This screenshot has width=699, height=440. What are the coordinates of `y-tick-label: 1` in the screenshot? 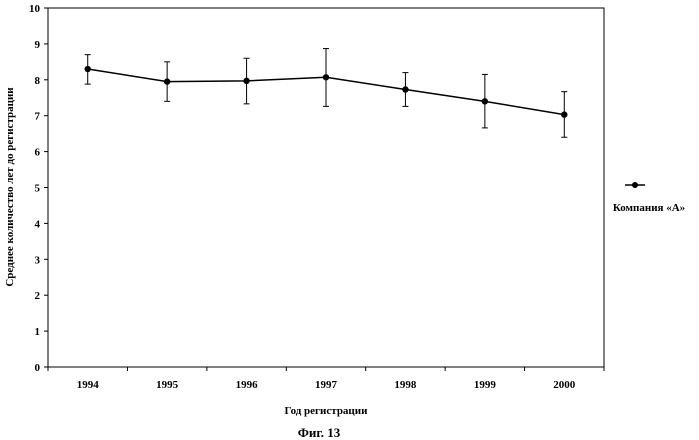 It's located at (38, 332).